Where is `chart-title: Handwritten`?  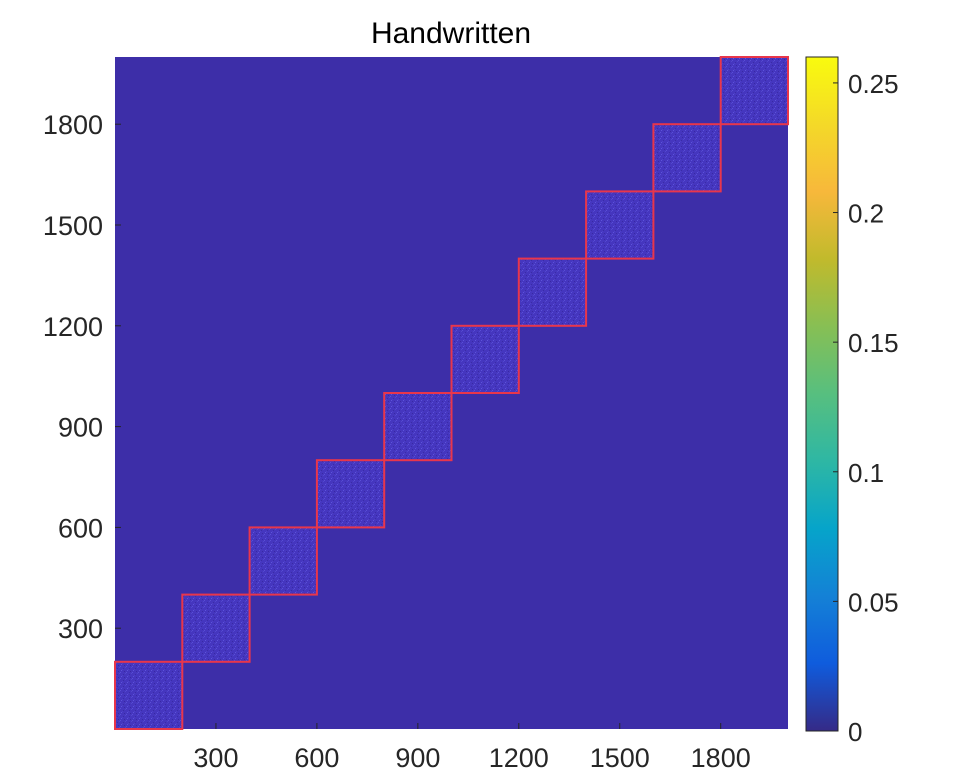
chart-title: Handwritten is located at coordinates (451, 33).